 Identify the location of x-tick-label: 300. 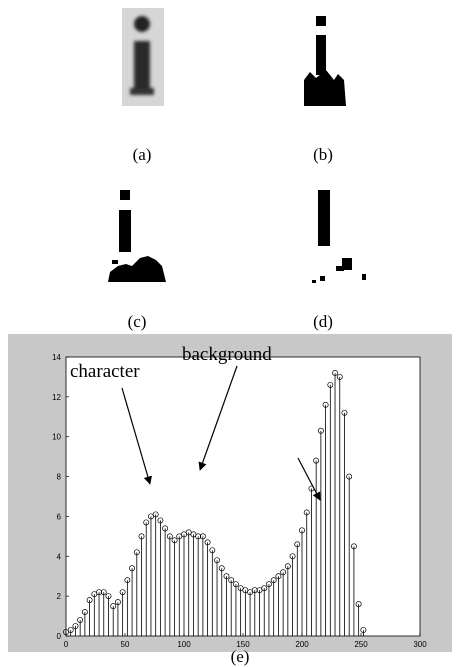
(420, 644).